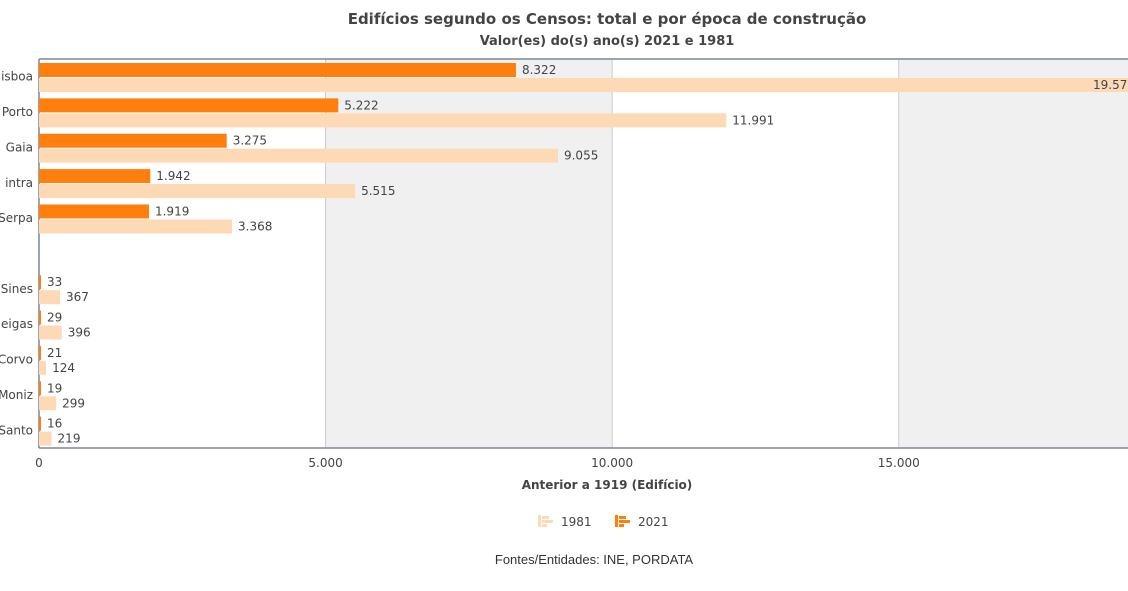 This screenshot has width=1128, height=591. What do you see at coordinates (653, 522) in the screenshot?
I see `legend-label: 2021` at bounding box center [653, 522].